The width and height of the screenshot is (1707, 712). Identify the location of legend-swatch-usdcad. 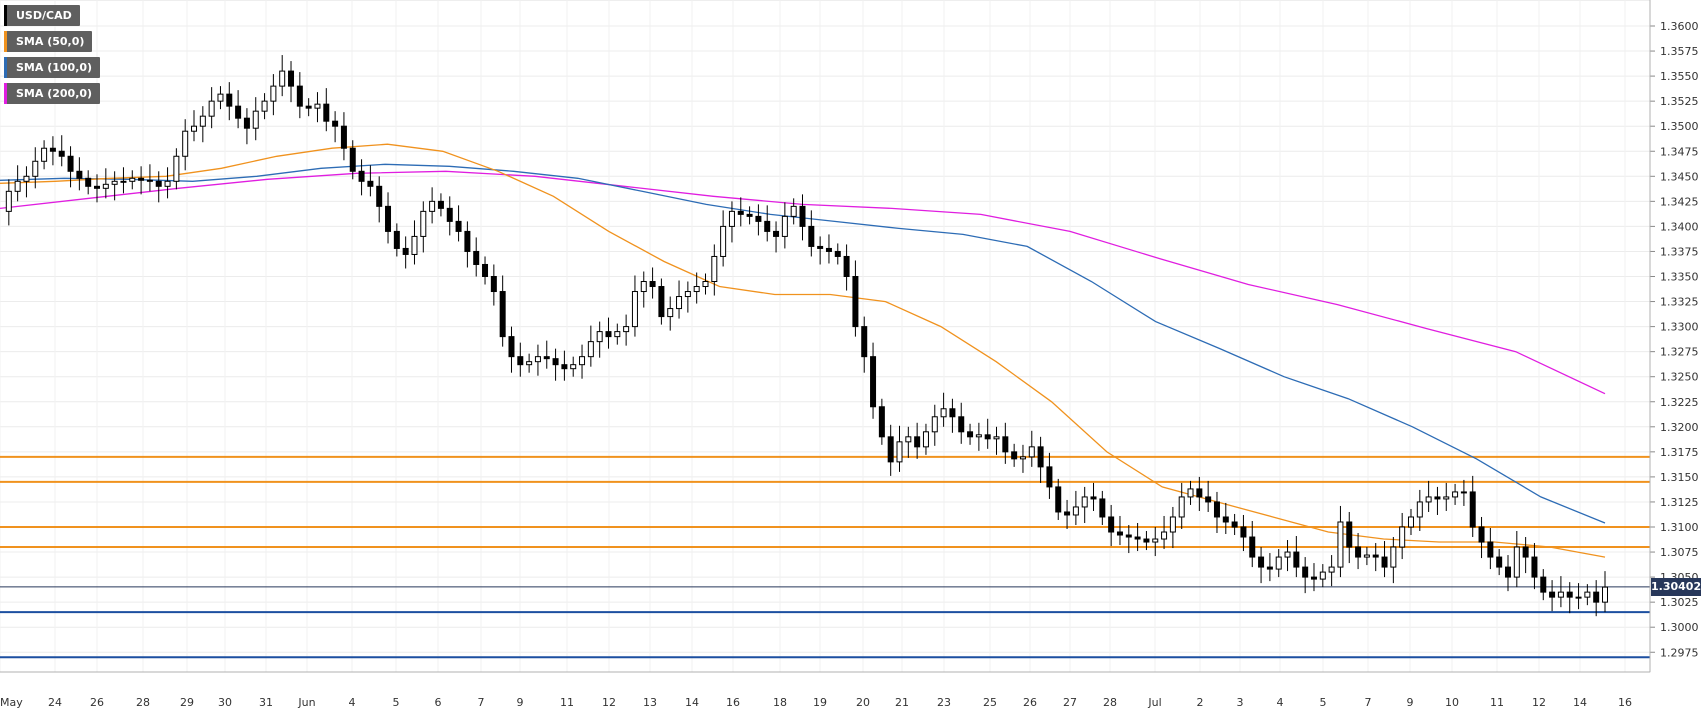
(5, 15).